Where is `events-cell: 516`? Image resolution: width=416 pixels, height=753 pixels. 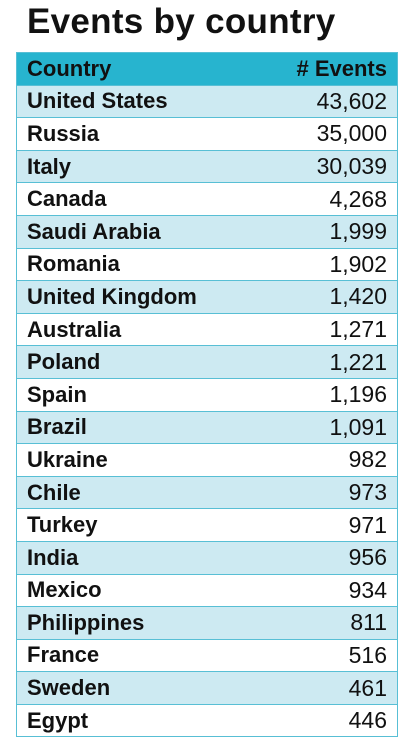 events-cell: 516 is located at coordinates (327, 655).